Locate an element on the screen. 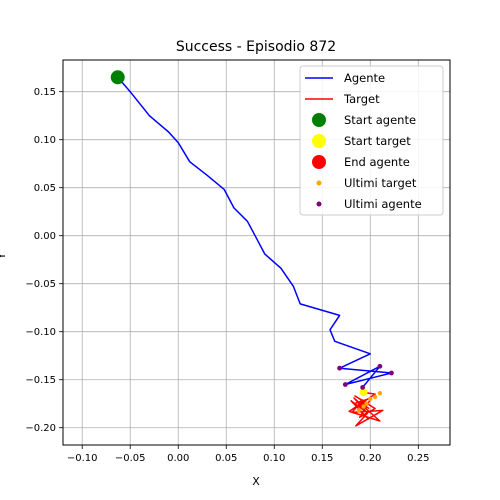  legend-box is located at coordinates (371, 140).